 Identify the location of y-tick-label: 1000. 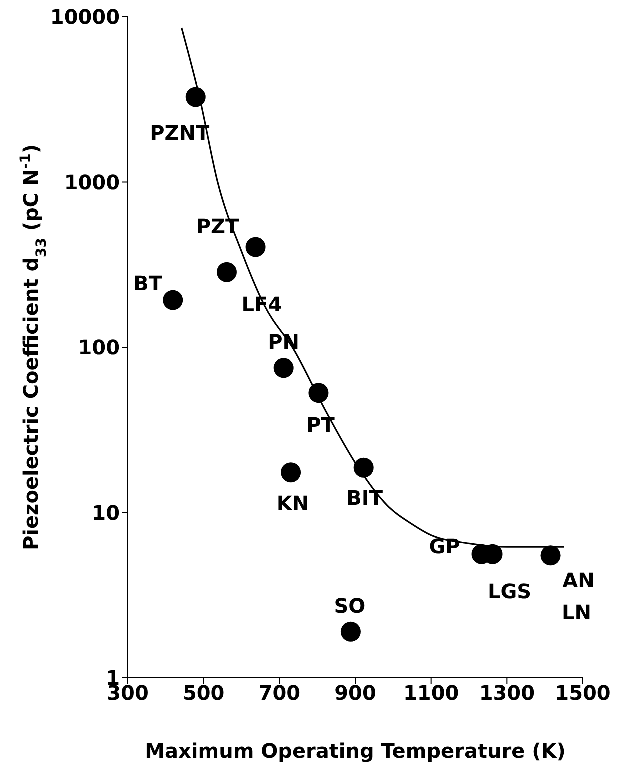
(92, 182).